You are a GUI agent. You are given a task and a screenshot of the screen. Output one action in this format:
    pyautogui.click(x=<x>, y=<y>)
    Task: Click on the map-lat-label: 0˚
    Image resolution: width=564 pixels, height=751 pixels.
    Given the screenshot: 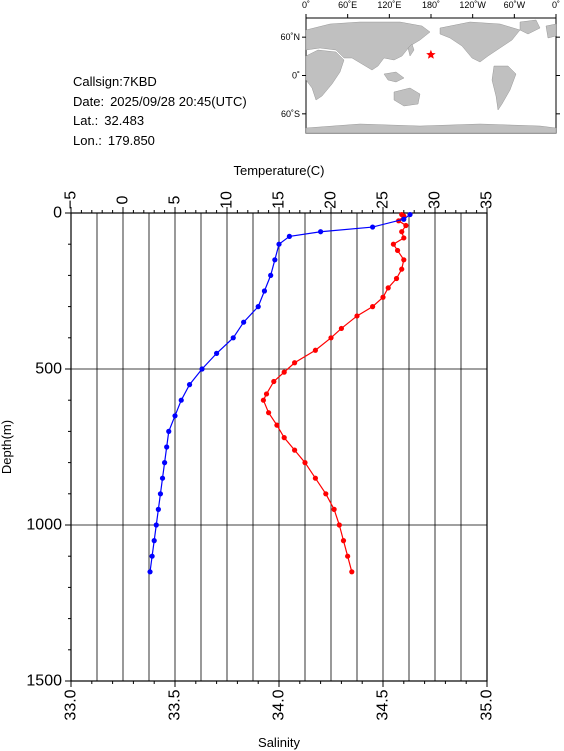 What is the action you would take?
    pyautogui.click(x=296, y=76)
    